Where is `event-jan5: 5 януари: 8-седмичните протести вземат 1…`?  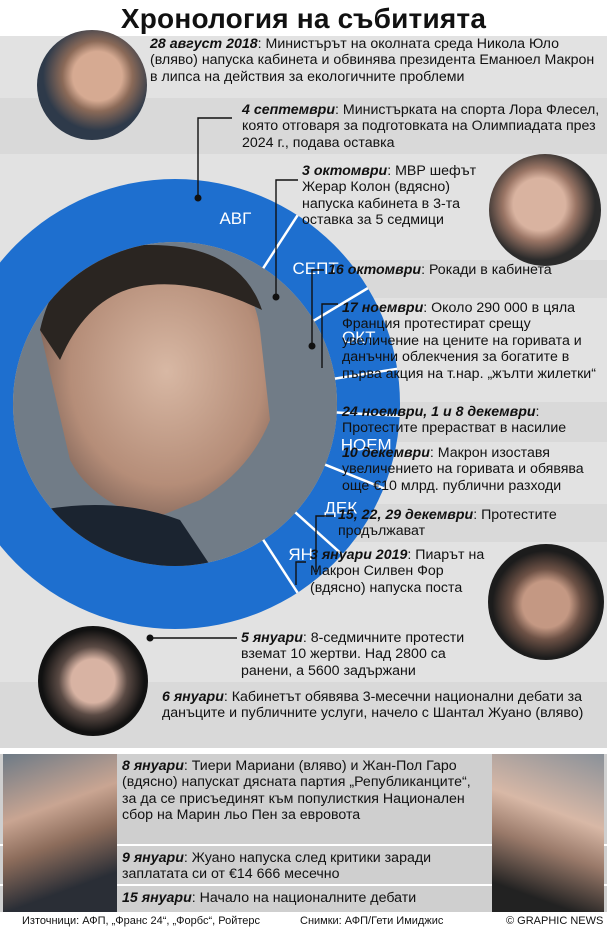
event-jan5: 5 януари: 8-седмичните протести вземат 1… is located at coordinates (363, 654).